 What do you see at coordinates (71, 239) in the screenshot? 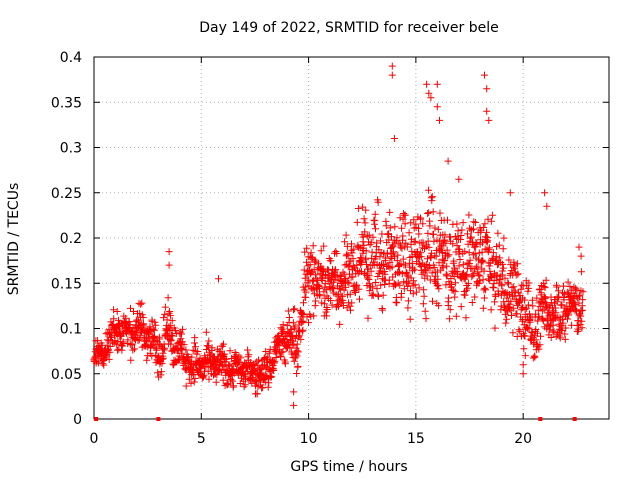
I see `y-tick-label: 0.2` at bounding box center [71, 239].